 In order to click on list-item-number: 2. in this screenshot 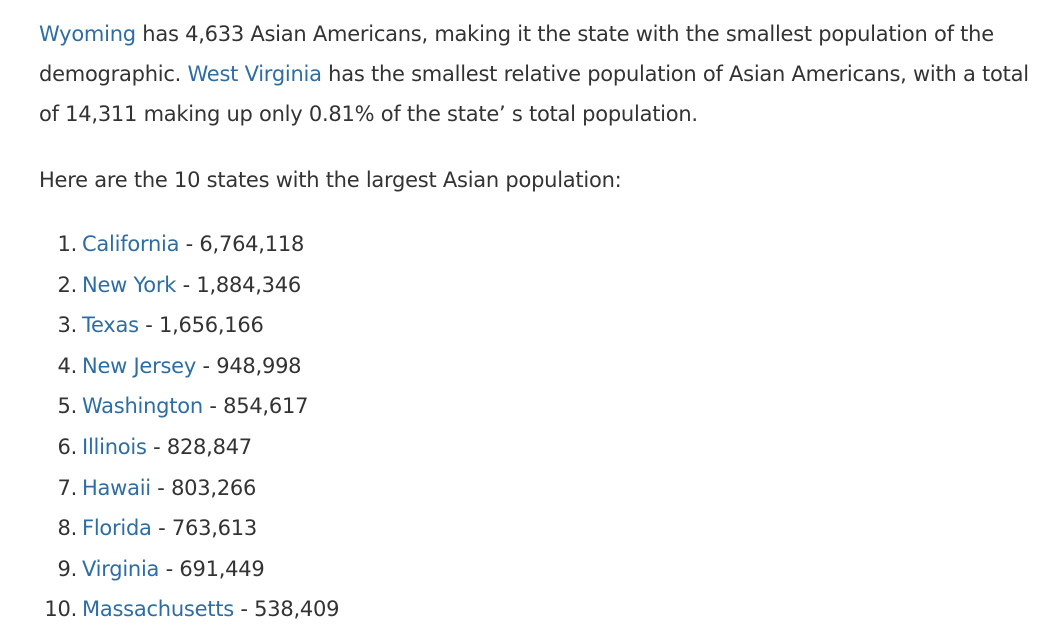, I will do `click(67, 284)`.